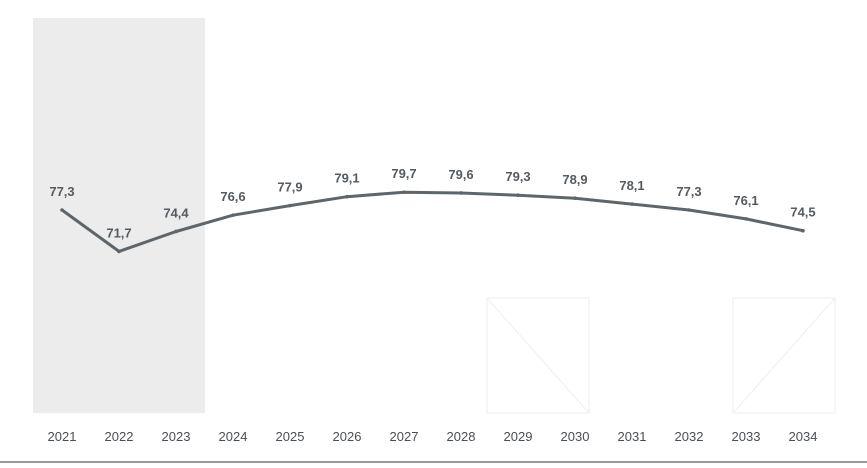  What do you see at coordinates (432, 221) in the screenshot?
I see `series-line` at bounding box center [432, 221].